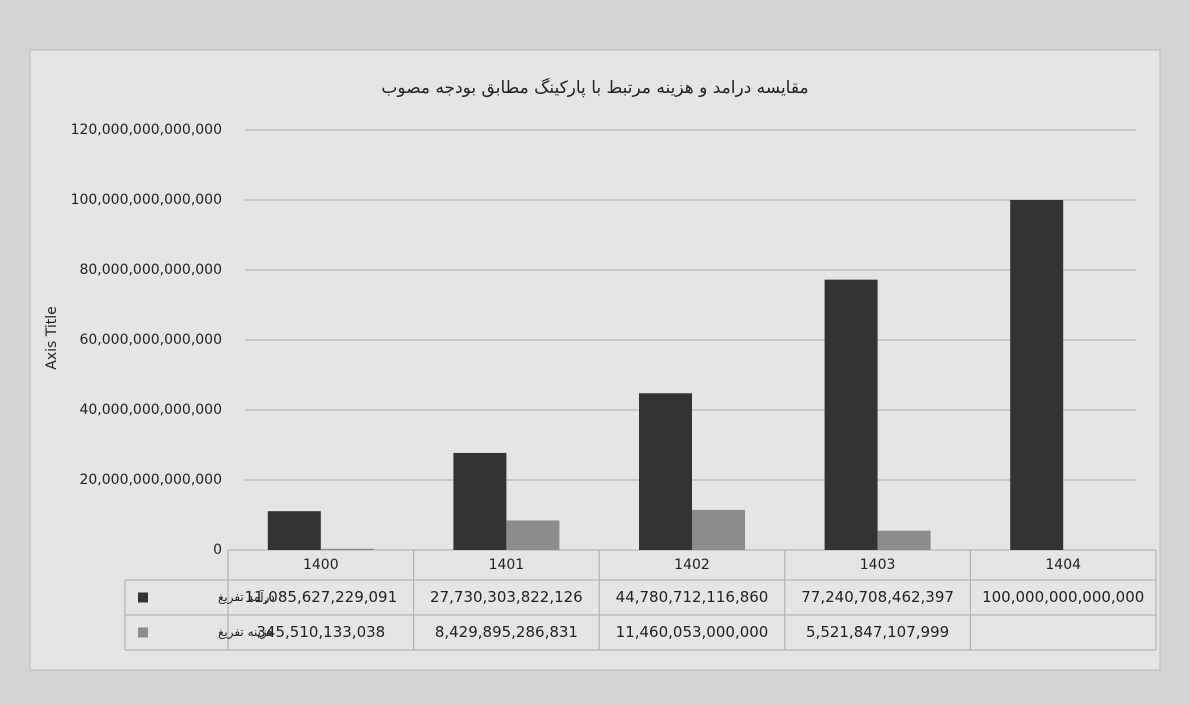 This screenshot has width=1190, height=705. Describe the element at coordinates (217, 550) in the screenshot. I see `y-tick-label: 0` at that location.